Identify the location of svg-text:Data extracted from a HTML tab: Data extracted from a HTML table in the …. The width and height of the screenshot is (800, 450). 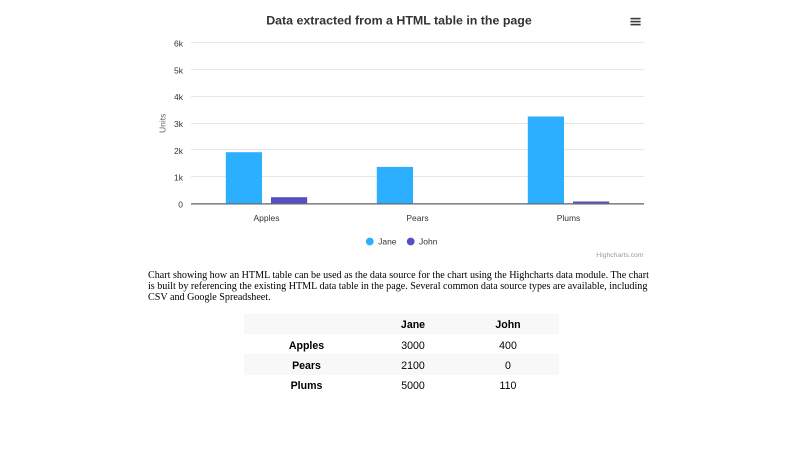
(399, 21).